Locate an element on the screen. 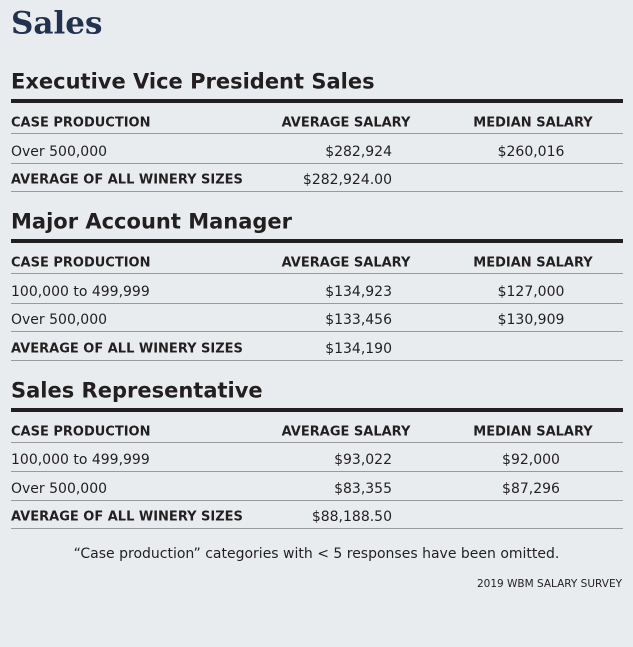 Image resolution: width=633 pixels, height=647 pixels. table-cell: $134,923 is located at coordinates (358, 291).